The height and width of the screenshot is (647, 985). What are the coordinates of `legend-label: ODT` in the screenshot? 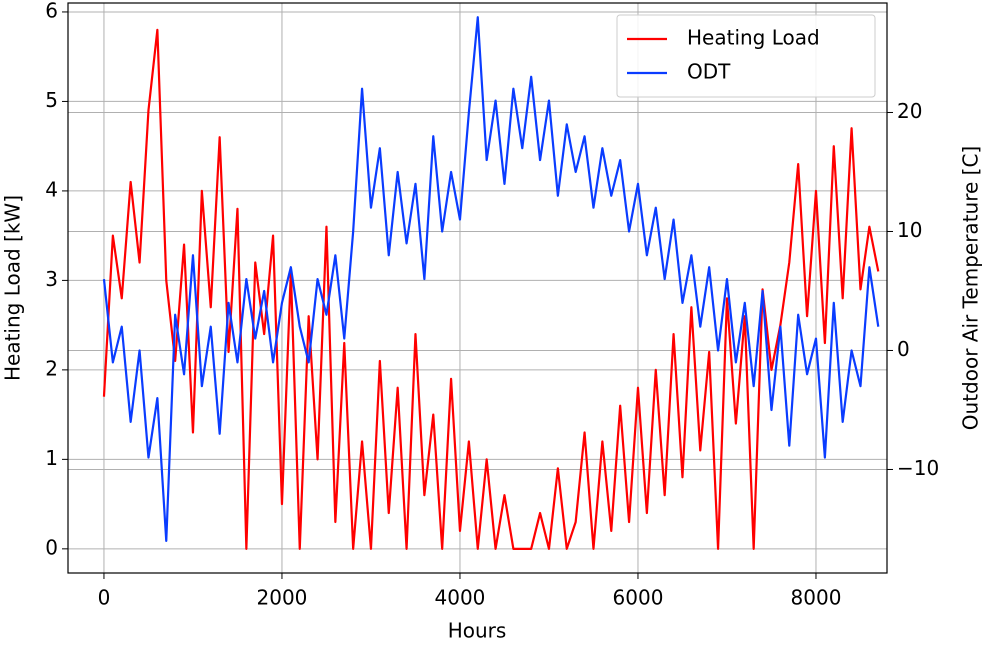 It's located at (709, 72).